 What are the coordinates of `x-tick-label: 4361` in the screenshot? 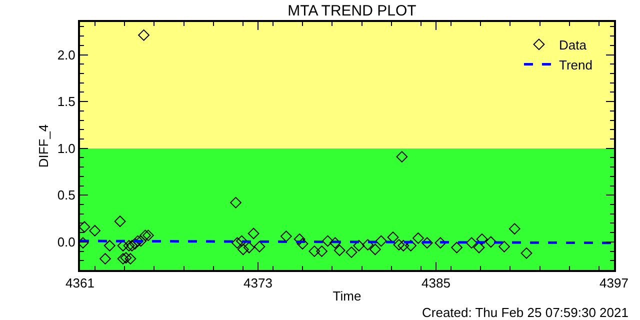 It's located at (80, 283).